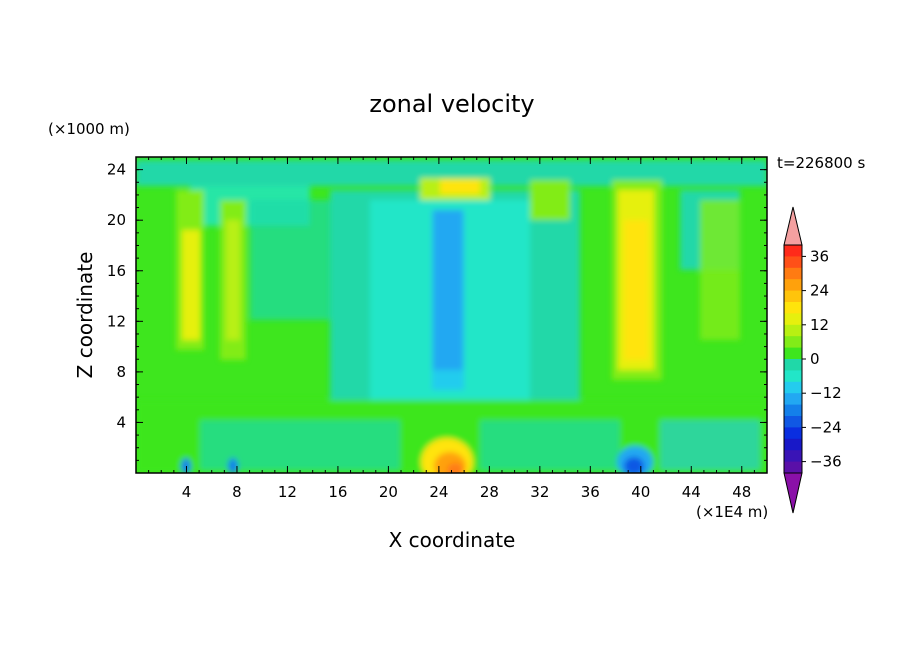  Describe the element at coordinates (116, 271) in the screenshot. I see `y-tick-label: 16` at that location.